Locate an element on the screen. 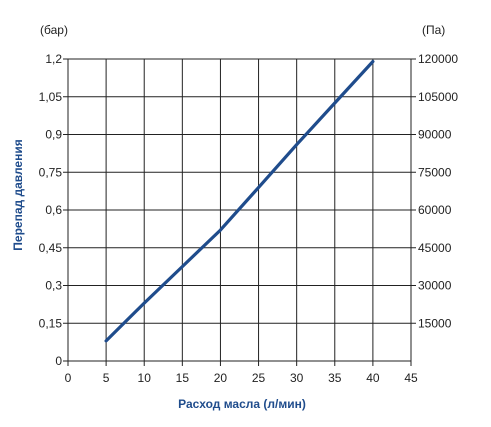 Image resolution: width=491 pixels, height=427 pixels. y-right-tick-label: 30000 is located at coordinates (435, 286).